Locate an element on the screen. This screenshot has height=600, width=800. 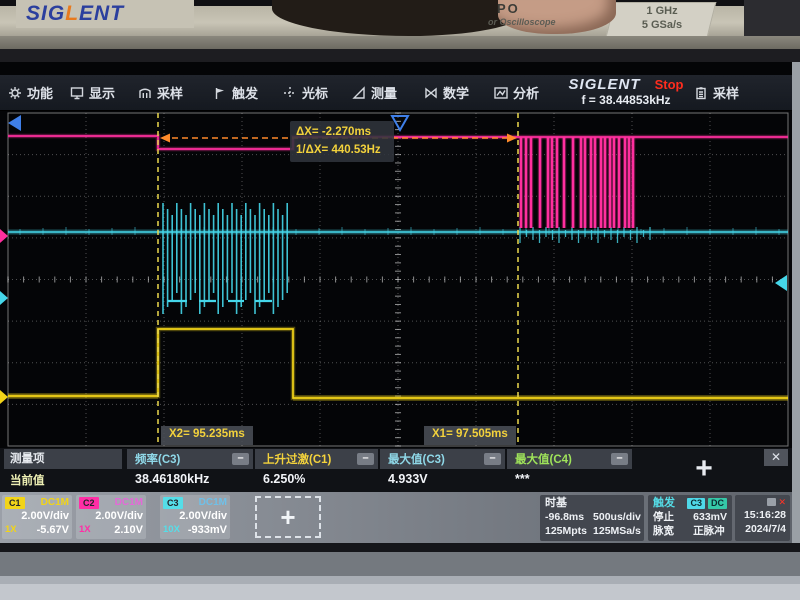
channel-offset: 2.10V is located at coordinates (128, 530).